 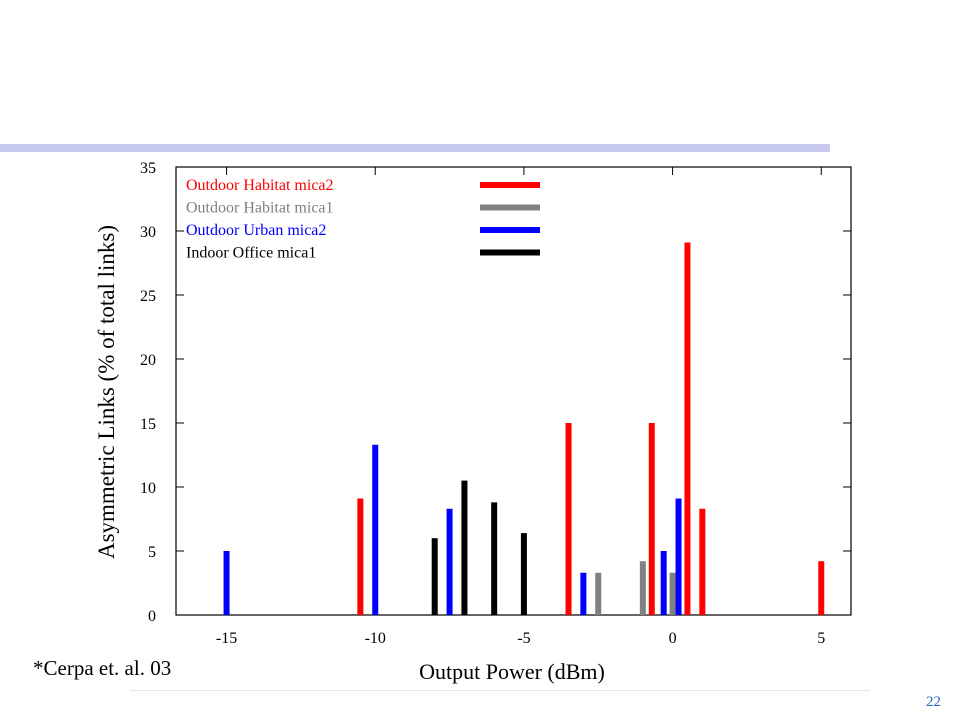 I want to click on y-tick-label: 20, so click(x=148, y=360).